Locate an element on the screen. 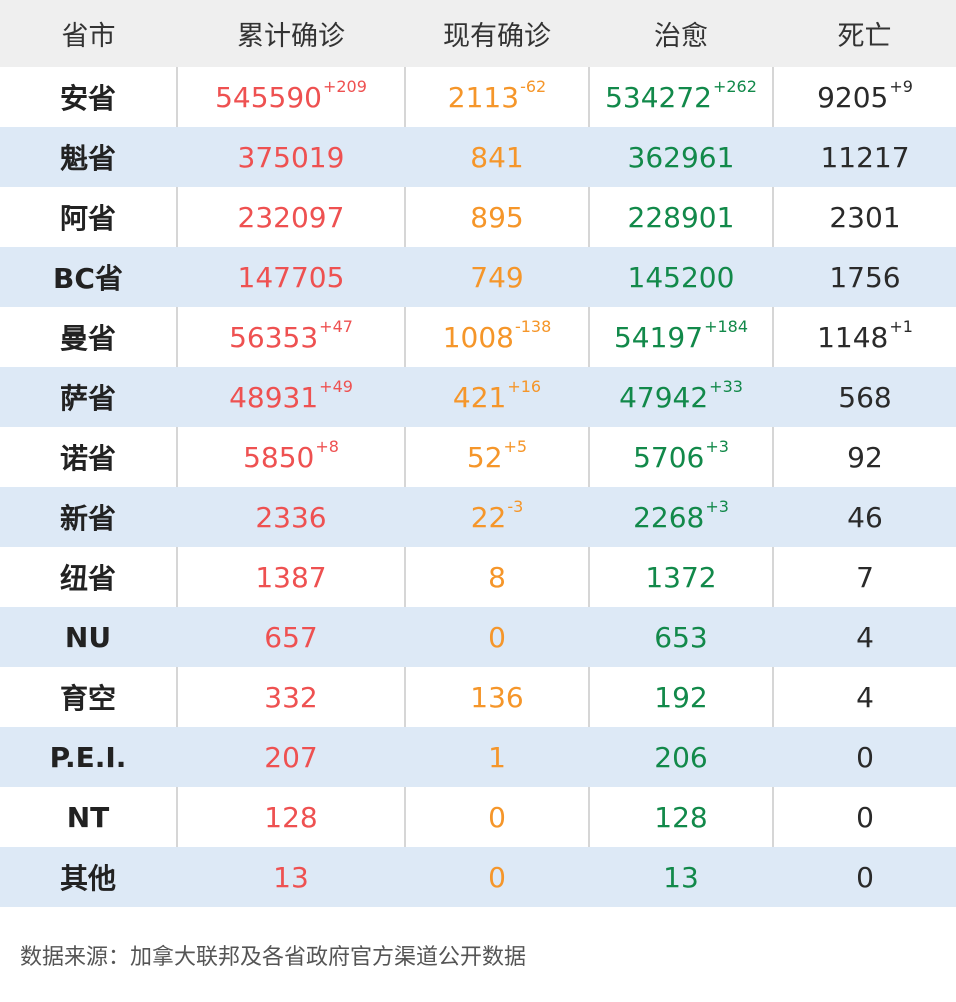 The height and width of the screenshot is (1002, 956). deaths-delta: +9 is located at coordinates (901, 86).